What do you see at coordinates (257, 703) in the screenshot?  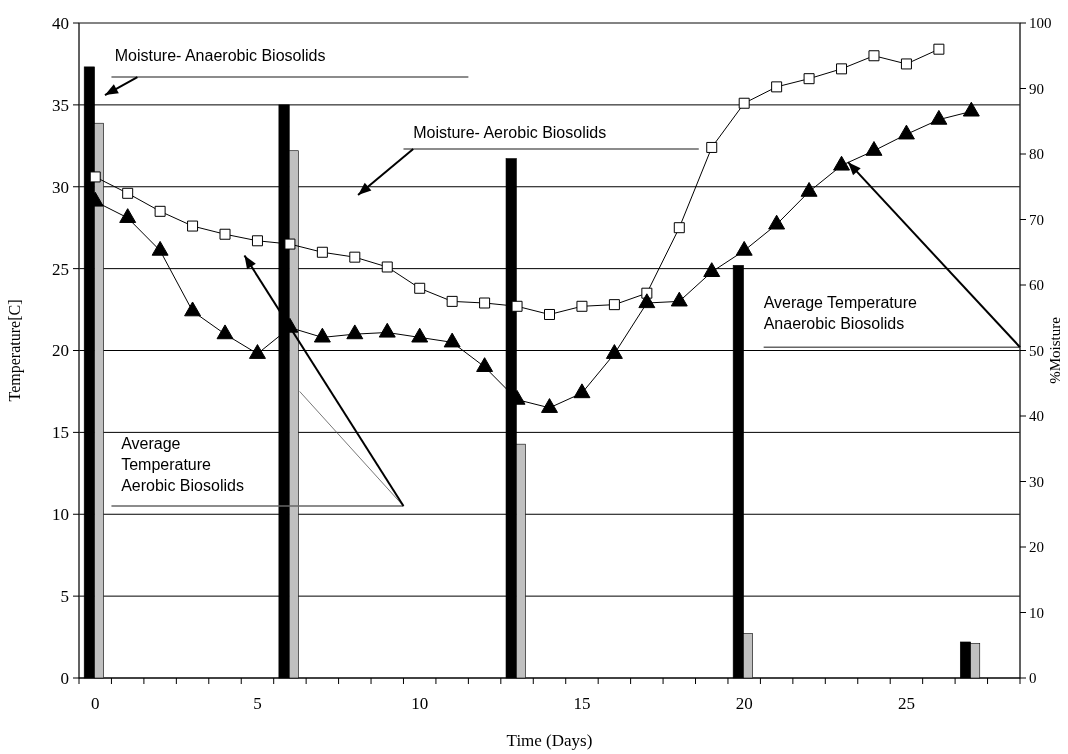 I see `x-tick-label: 5` at bounding box center [257, 703].